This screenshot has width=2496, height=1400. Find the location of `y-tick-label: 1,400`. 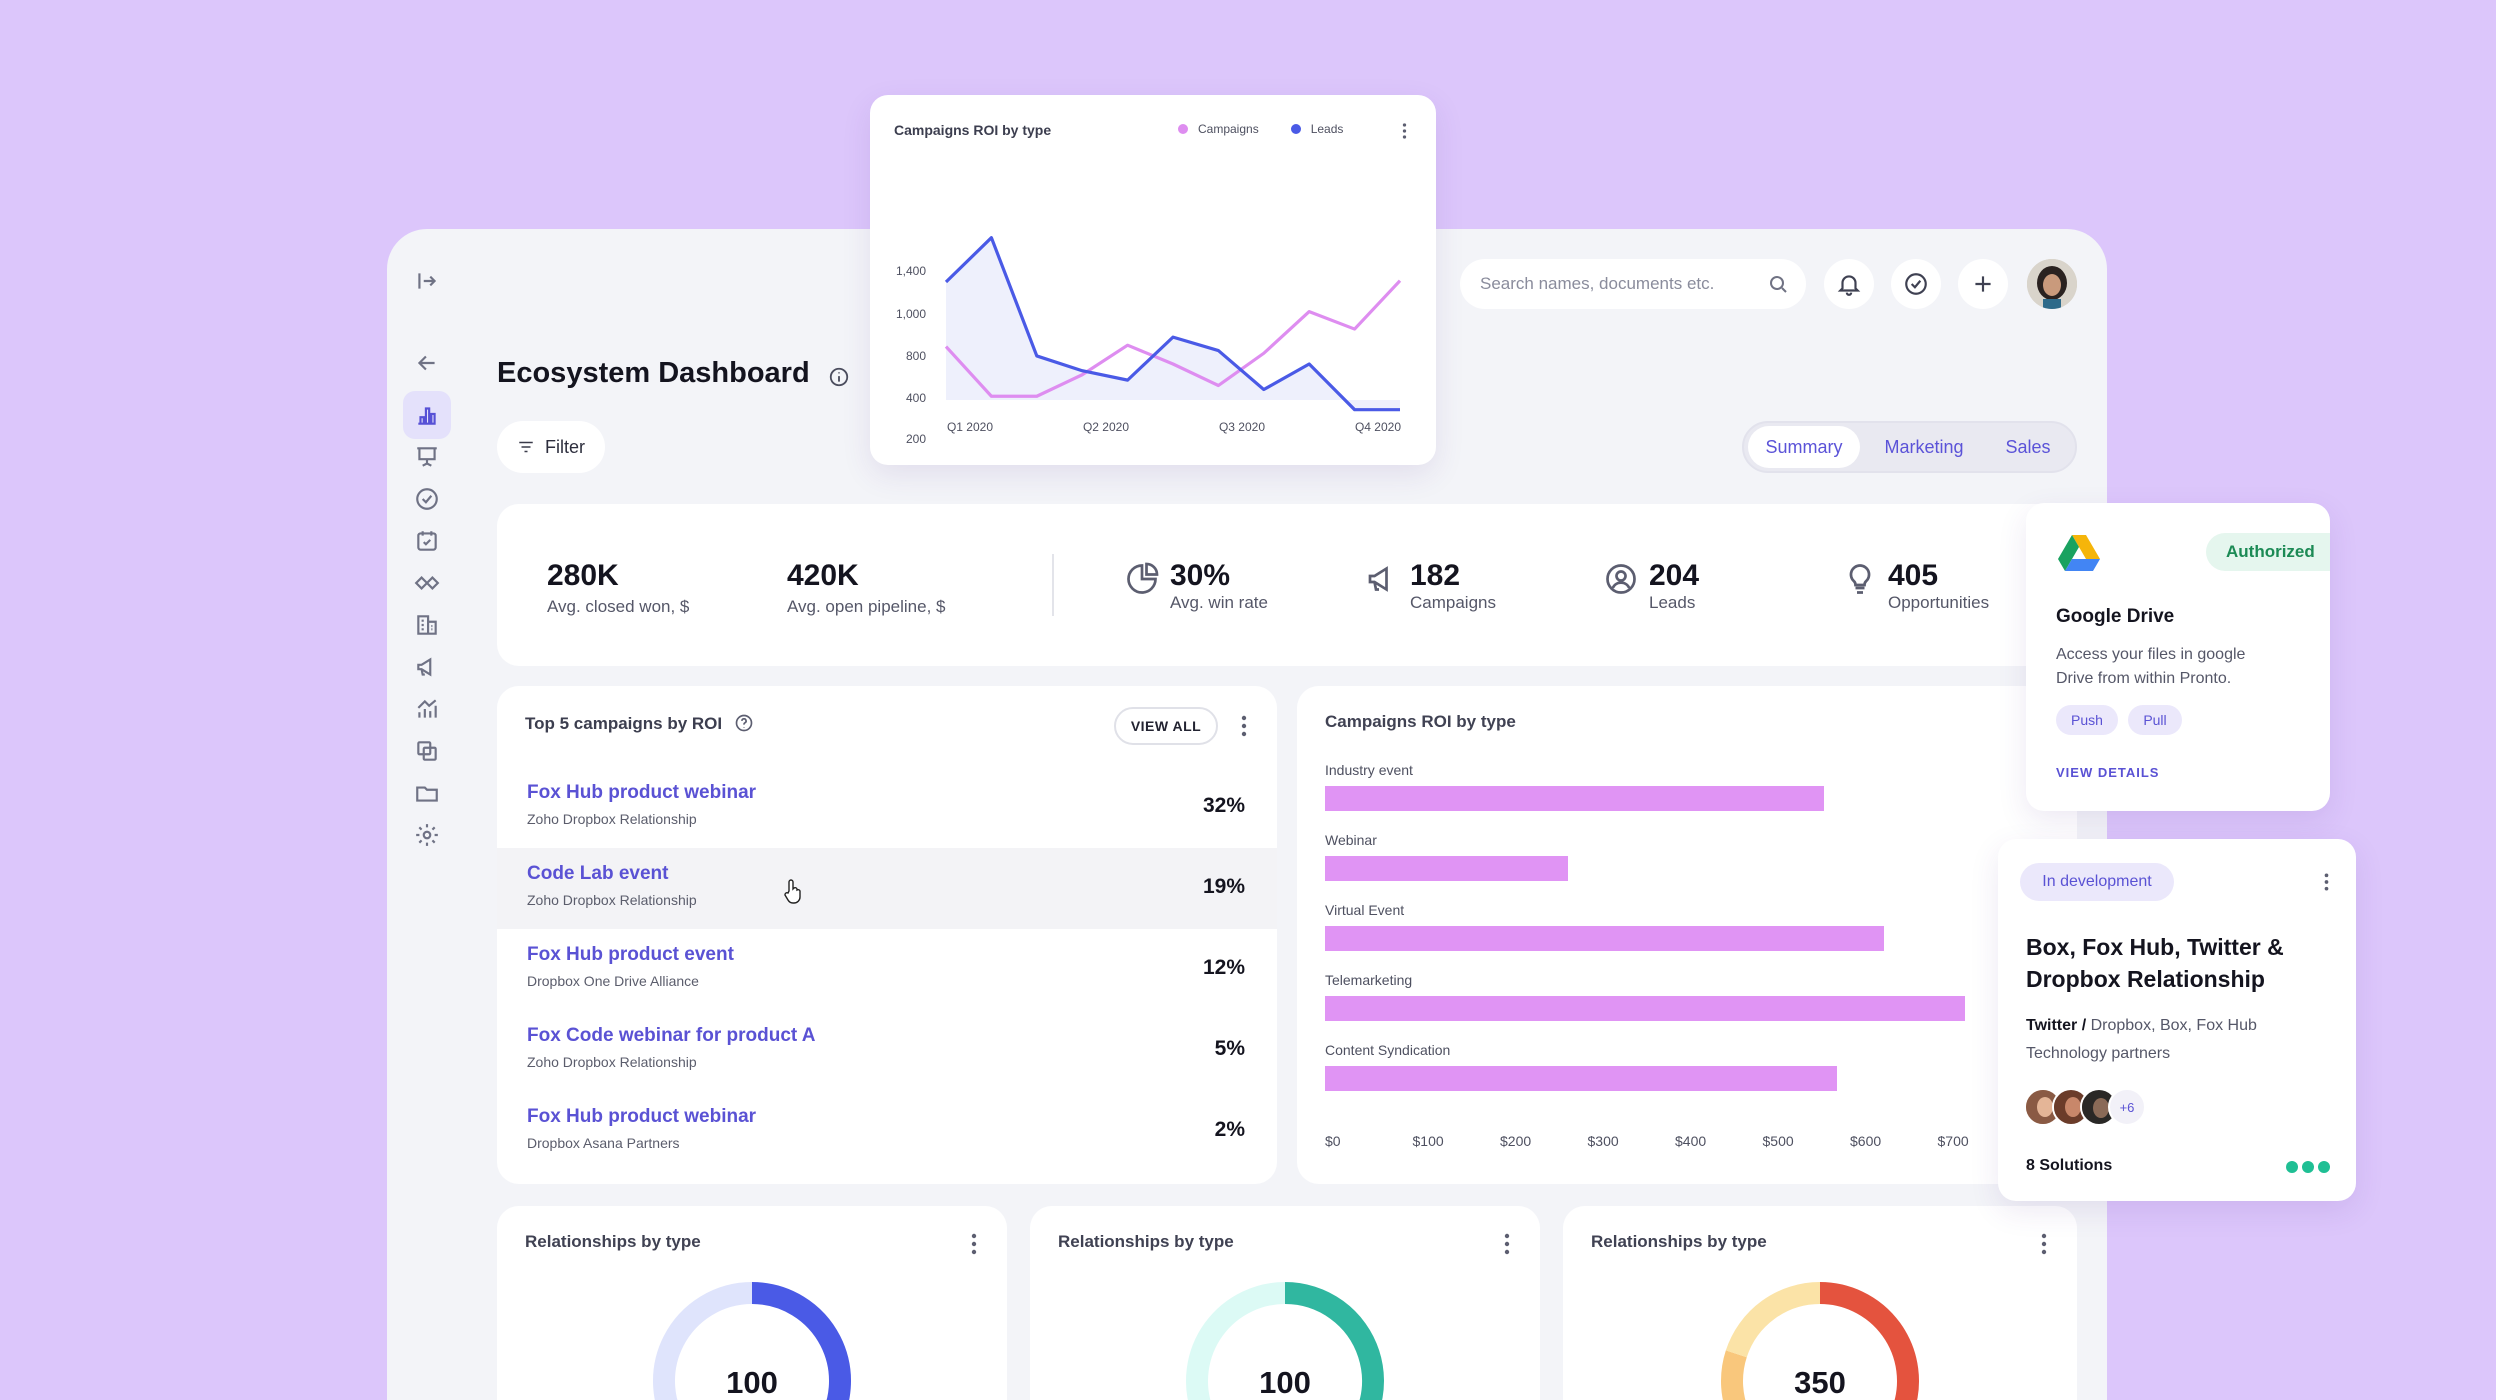

y-tick-label: 1,400 is located at coordinates (911, 271).